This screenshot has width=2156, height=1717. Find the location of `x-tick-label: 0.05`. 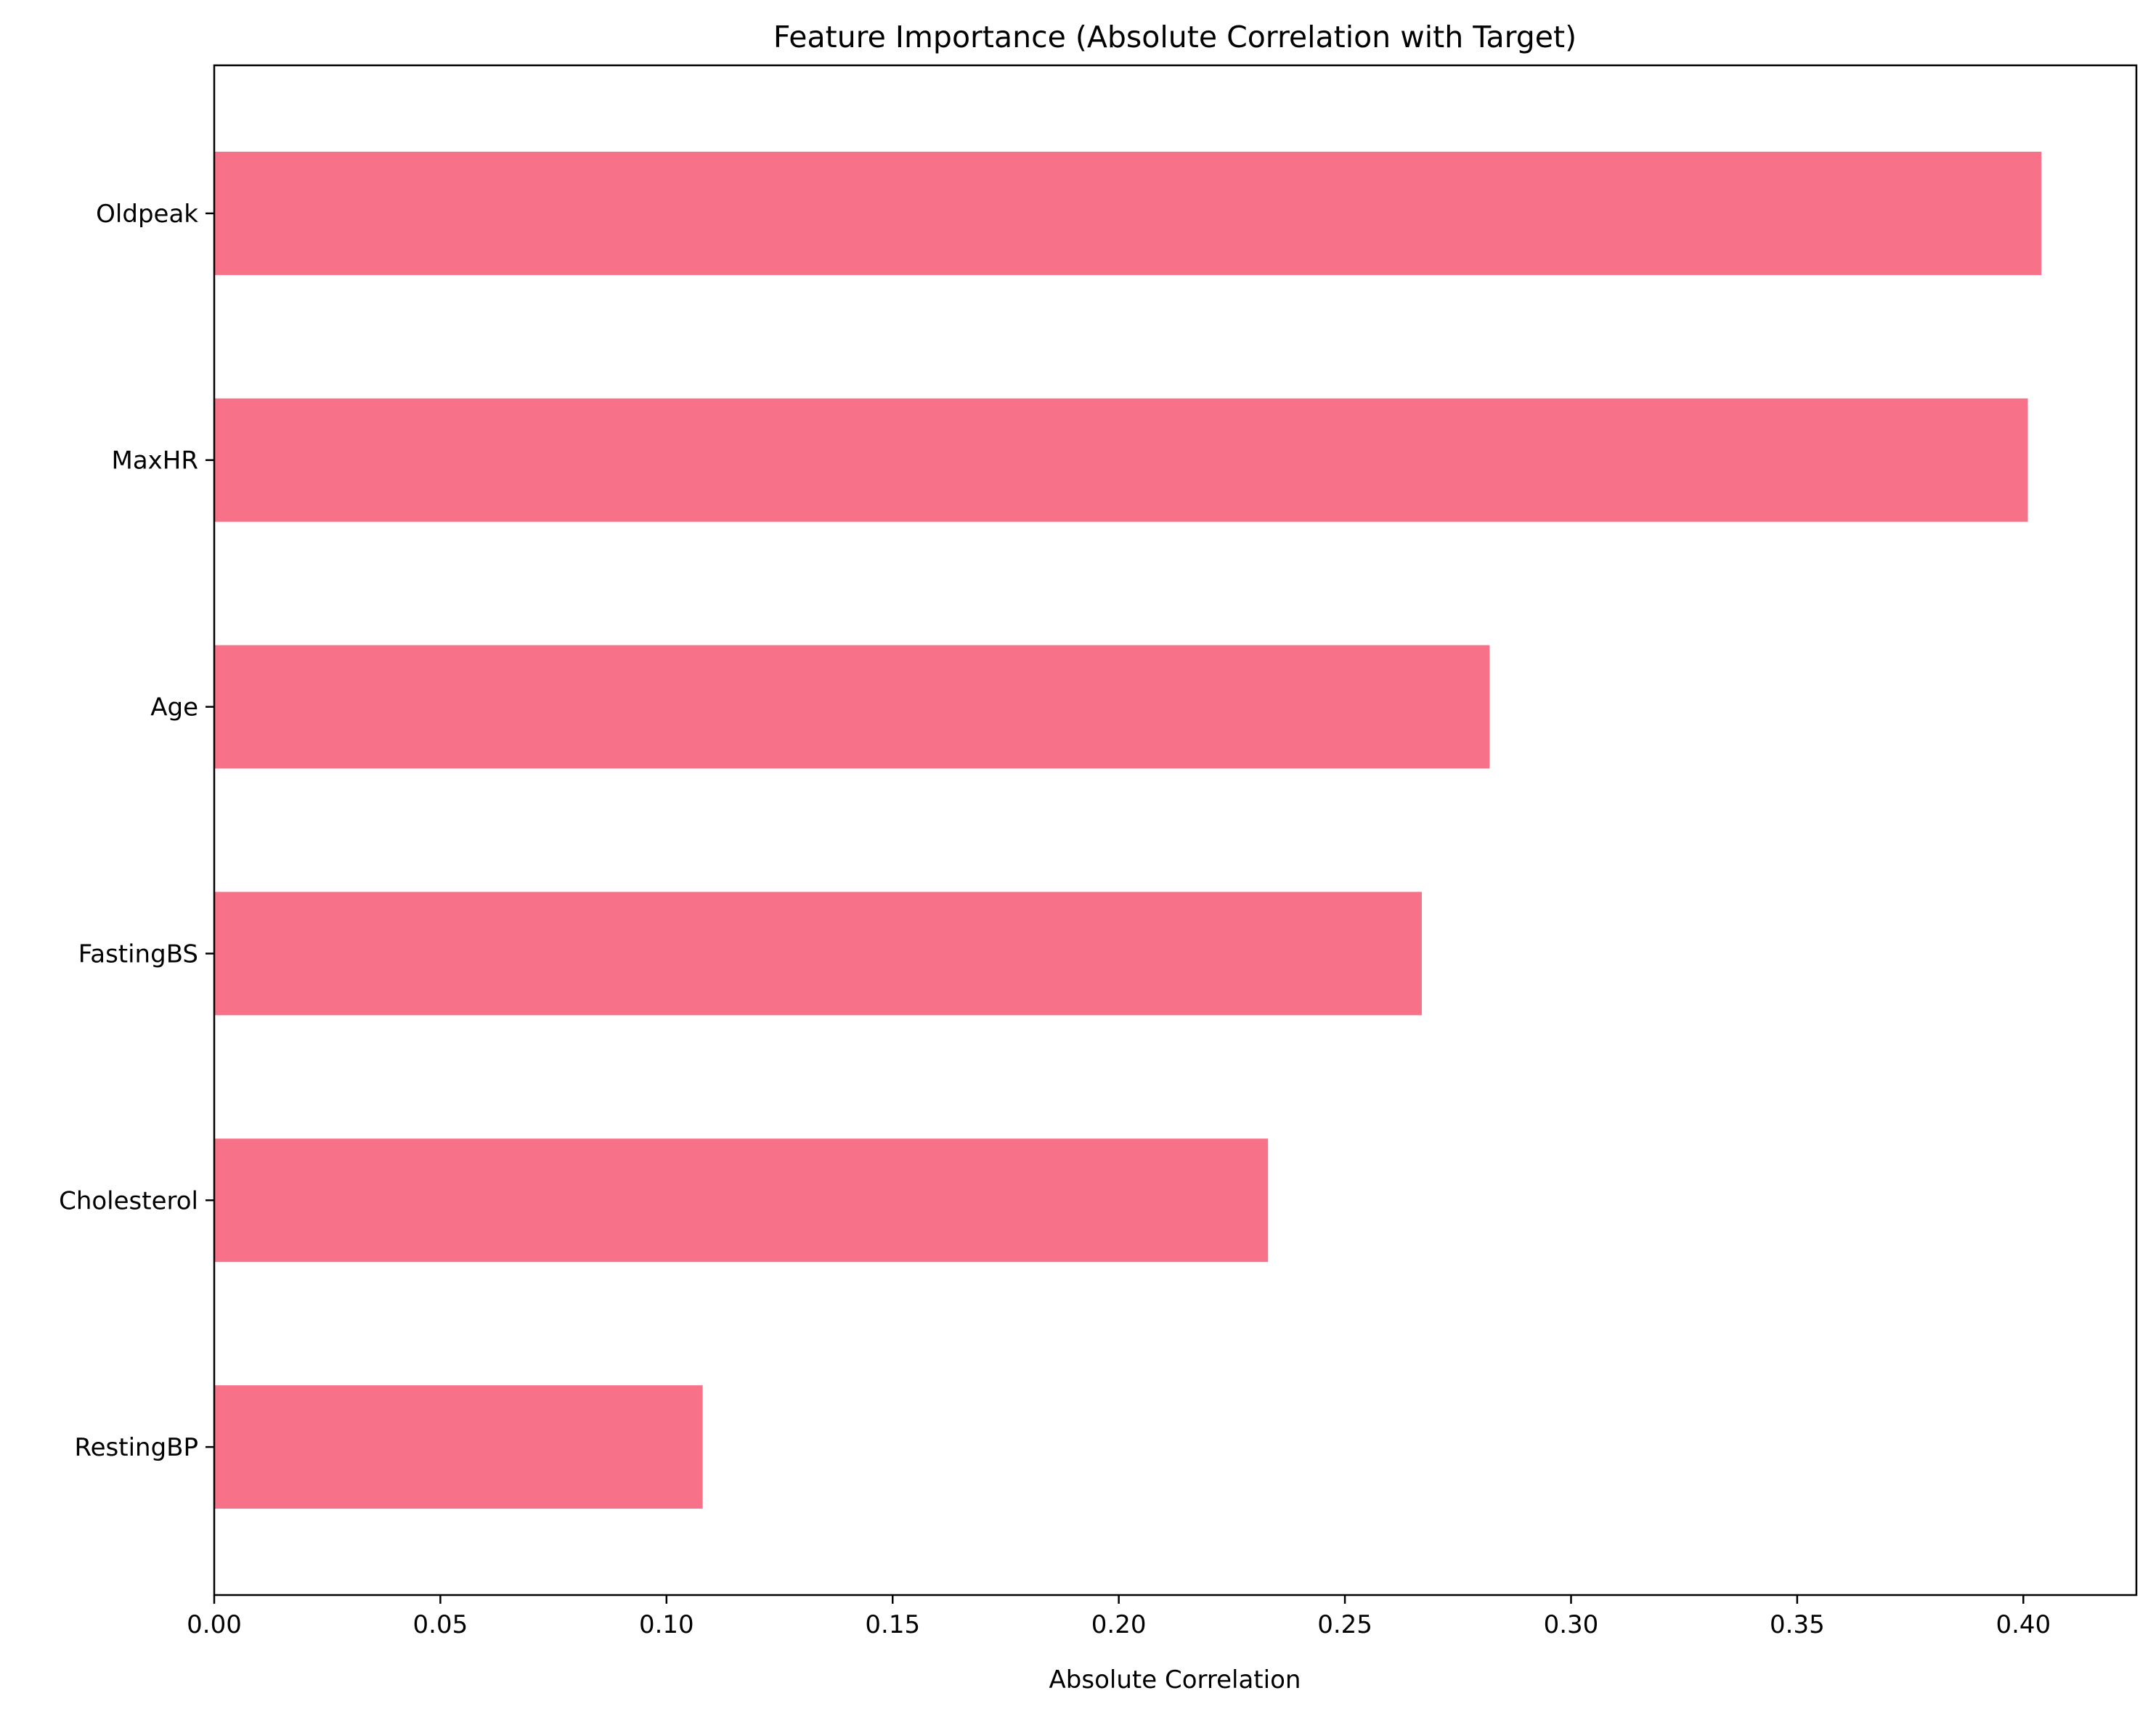

x-tick-label: 0.05 is located at coordinates (440, 1624).